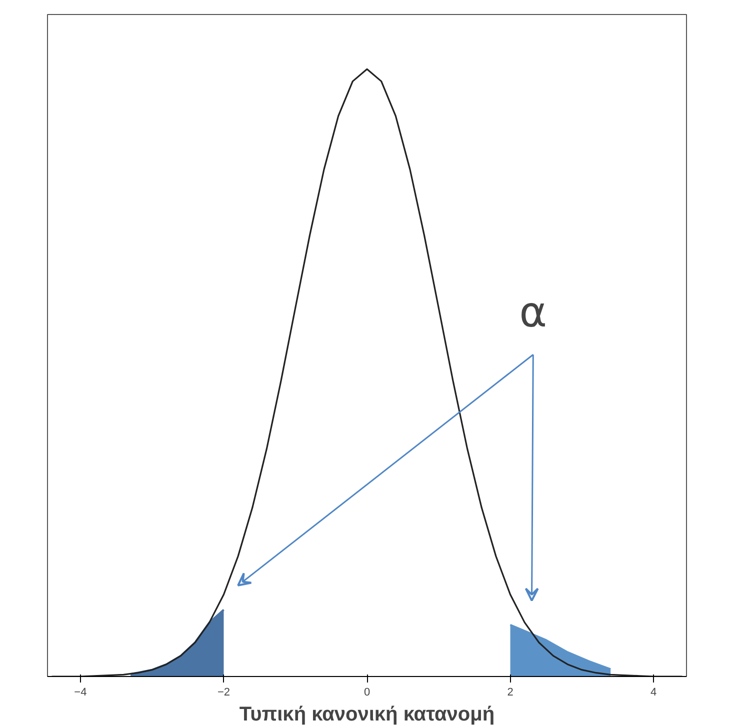 The height and width of the screenshot is (728, 736). What do you see at coordinates (653, 692) in the screenshot?
I see `x-tick-label: 4` at bounding box center [653, 692].